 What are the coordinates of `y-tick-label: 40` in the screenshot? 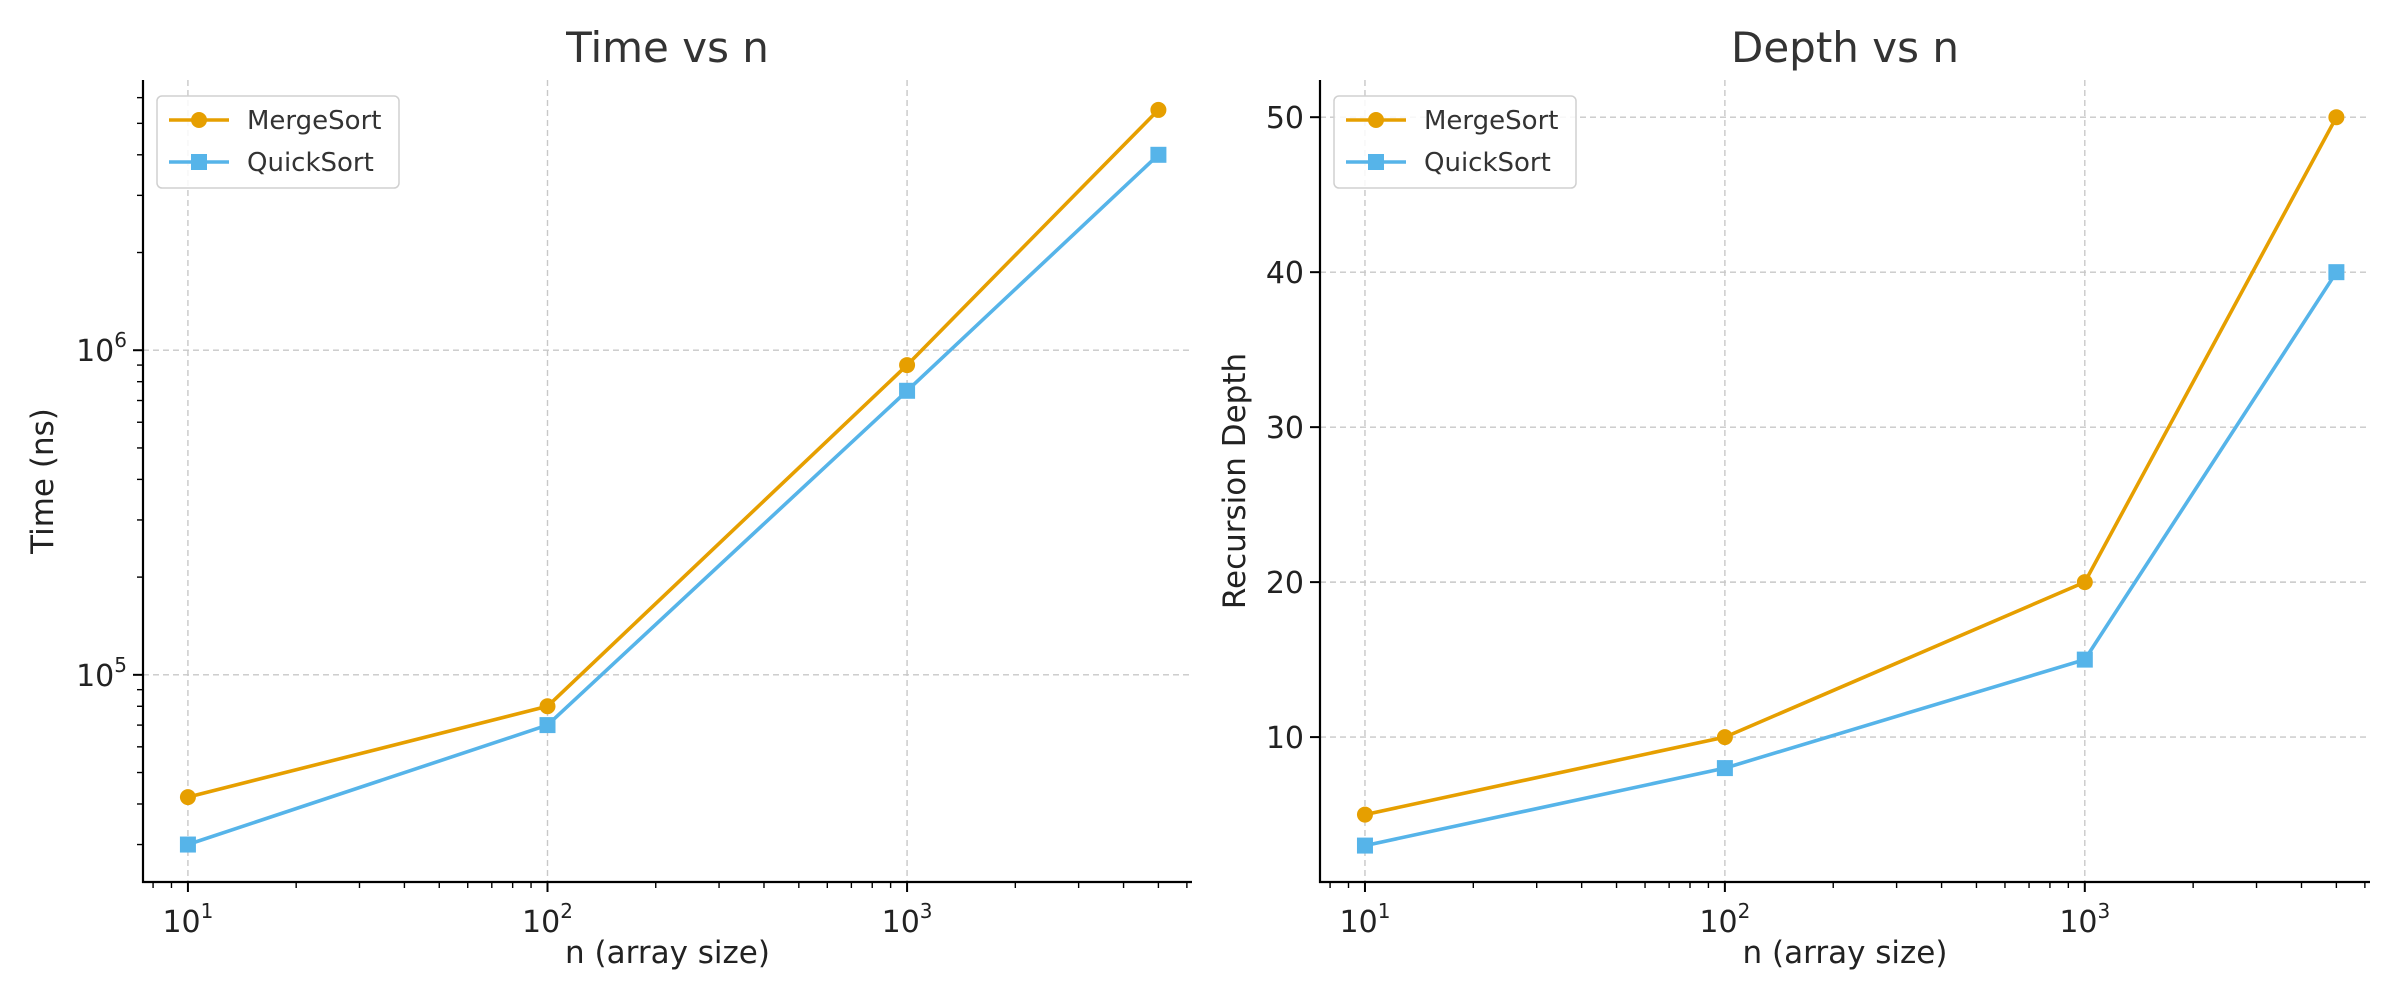 It's located at (1285, 273).